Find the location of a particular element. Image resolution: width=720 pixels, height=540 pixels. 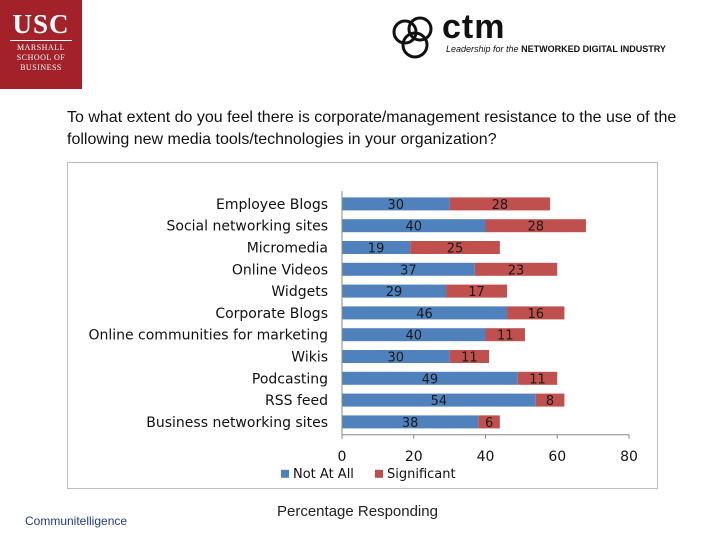

x-tick-label: 80 is located at coordinates (629, 457).